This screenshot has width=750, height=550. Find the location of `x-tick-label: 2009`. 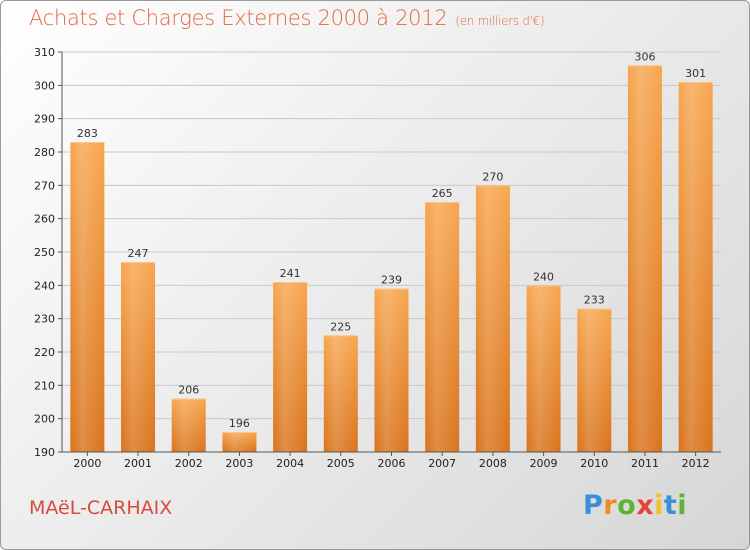

x-tick-label: 2009 is located at coordinates (544, 463).